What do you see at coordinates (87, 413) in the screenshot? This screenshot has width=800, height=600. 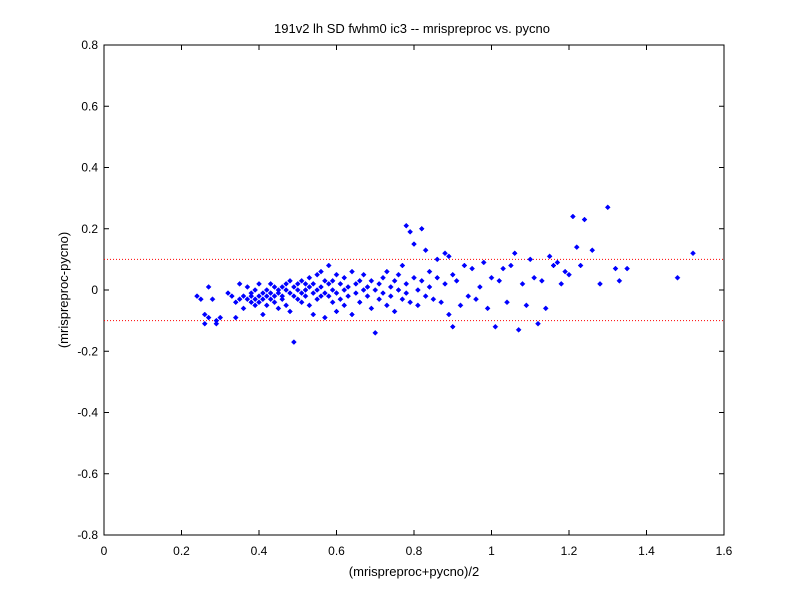 I see `y-tick-label: -0.4` at bounding box center [87, 413].